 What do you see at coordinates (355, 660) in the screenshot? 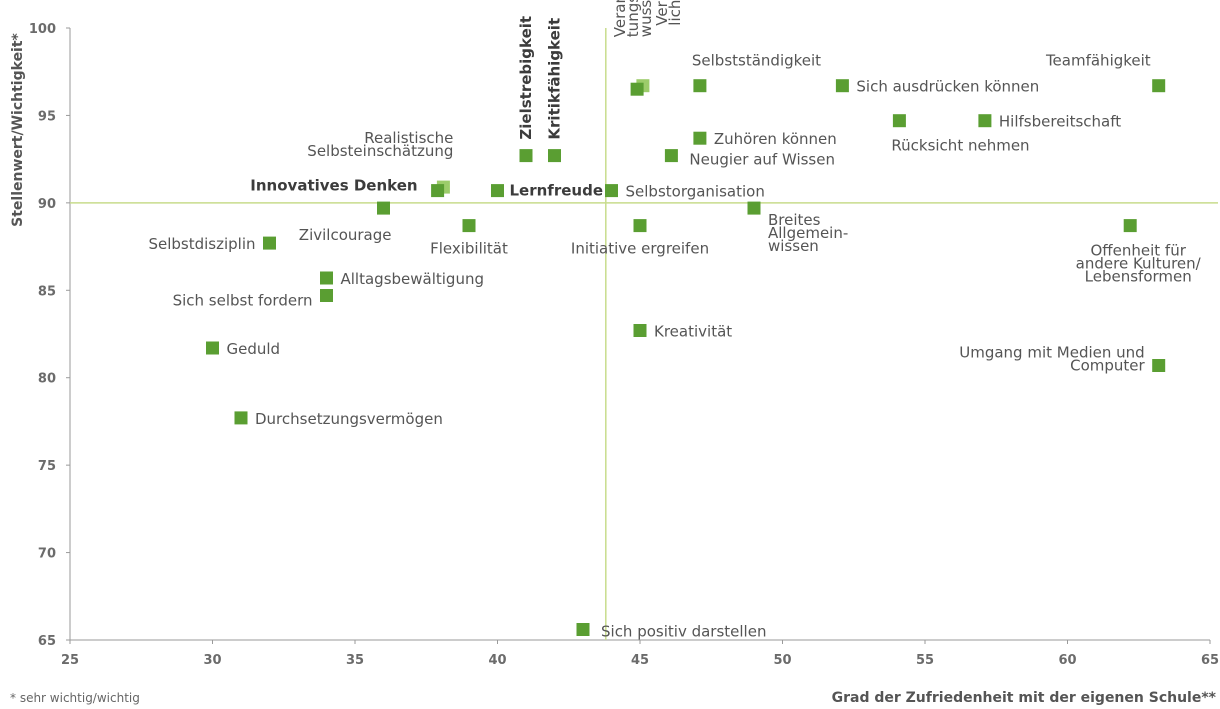
I see `x-tick-label: 35` at bounding box center [355, 660].